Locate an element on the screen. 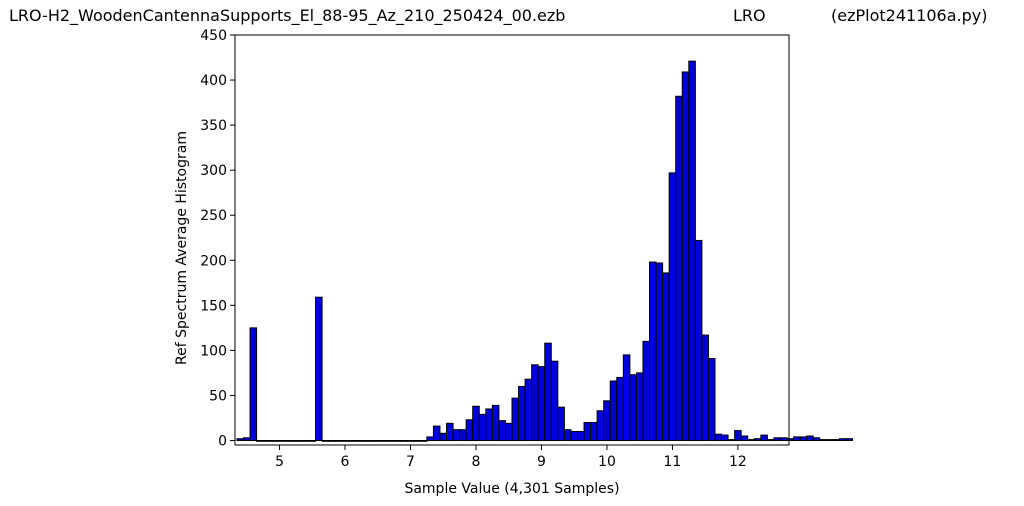  y-axis-ticks: 0 50 100 150 200 250 300 350 400 450 is located at coordinates (217, 238).